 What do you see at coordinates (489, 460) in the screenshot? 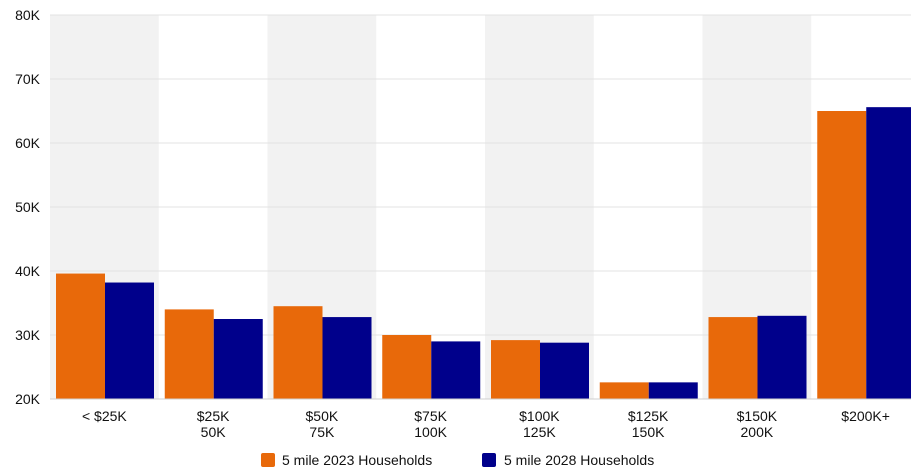
I see `legend-swatch-2028` at bounding box center [489, 460].